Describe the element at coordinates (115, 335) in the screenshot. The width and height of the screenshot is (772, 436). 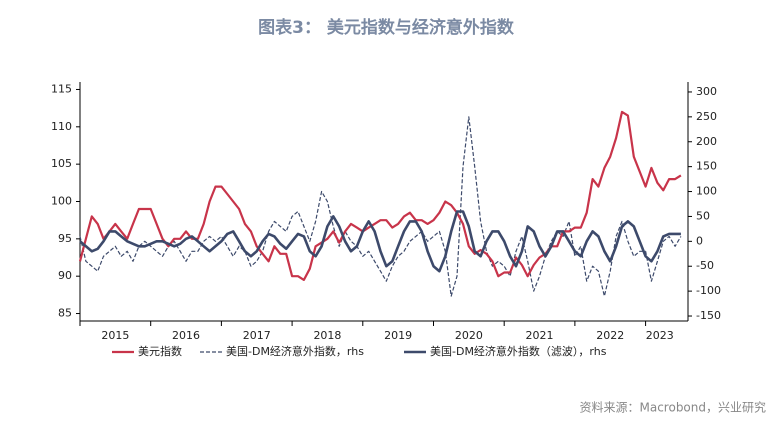
I see `x-tick-label: 2015` at that location.